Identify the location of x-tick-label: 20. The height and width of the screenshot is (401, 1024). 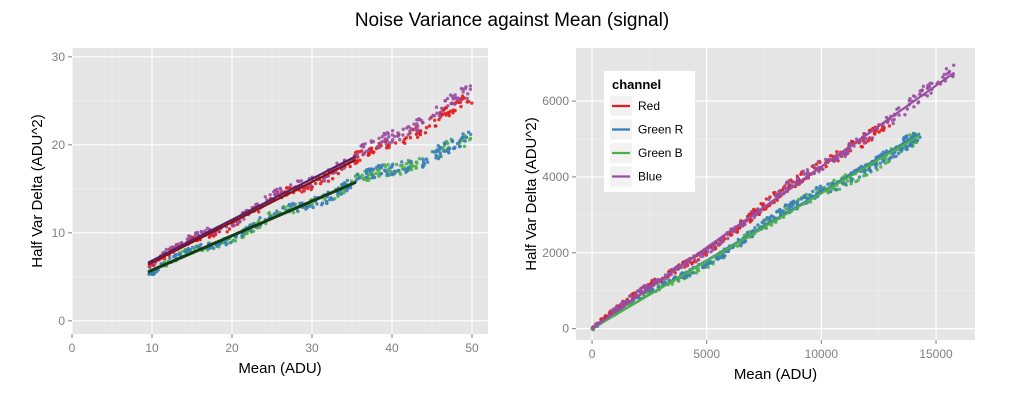
(232, 348).